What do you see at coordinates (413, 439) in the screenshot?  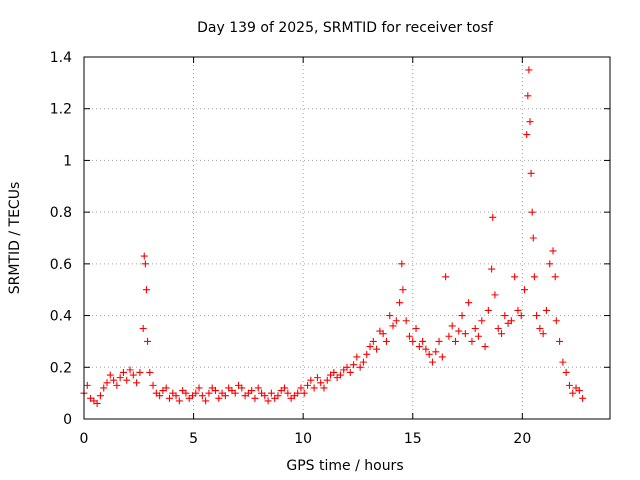 I see `x-tick-label: 15` at bounding box center [413, 439].